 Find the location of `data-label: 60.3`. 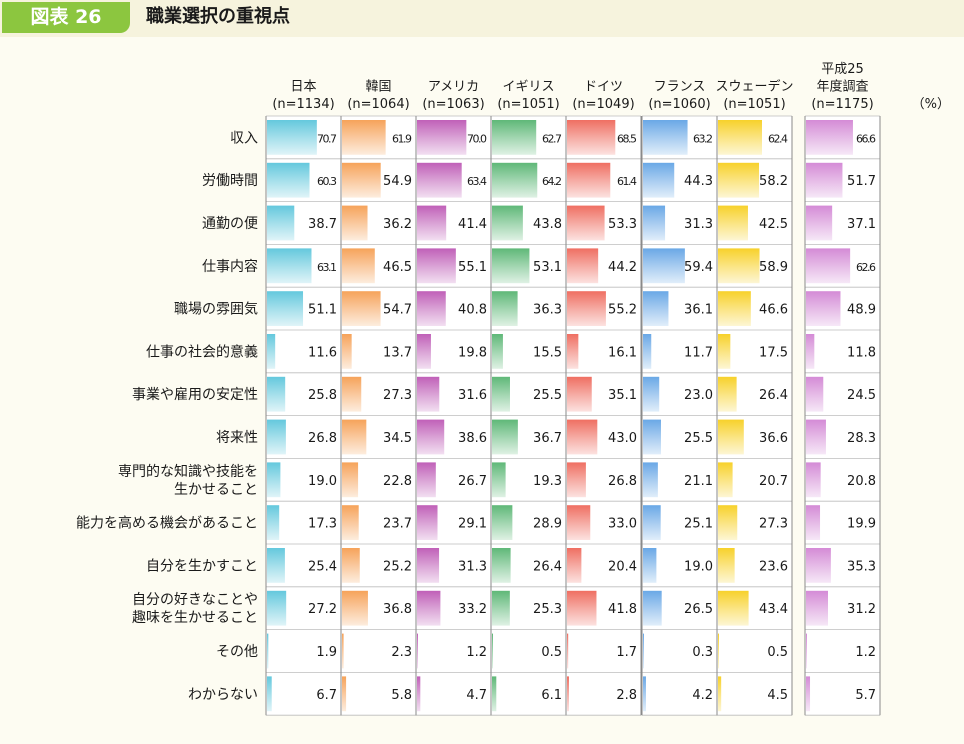

data-label: 60.3 is located at coordinates (327, 181).